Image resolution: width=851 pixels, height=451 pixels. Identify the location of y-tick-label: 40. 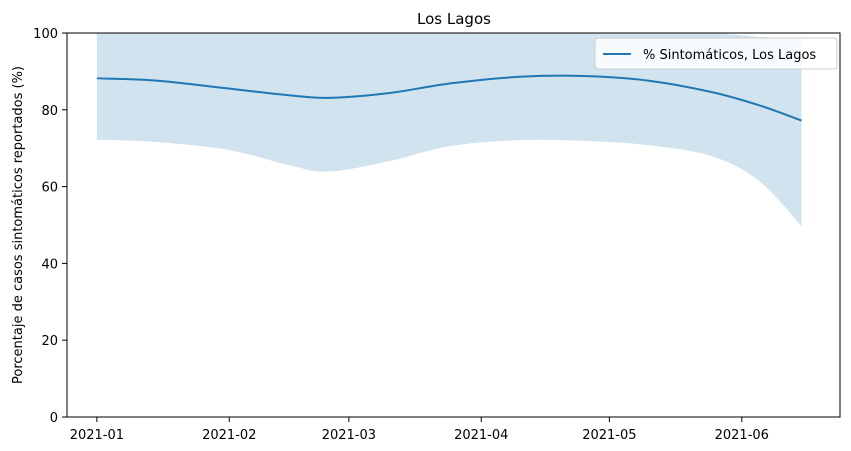
(49, 264).